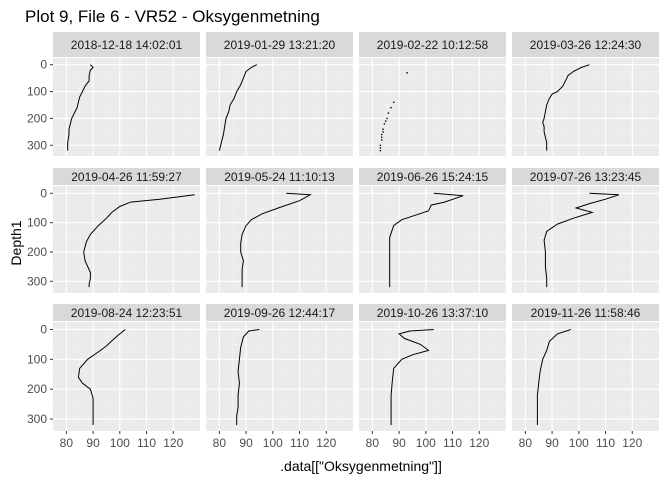 Image resolution: width=672 pixels, height=480 pixels. I want to click on facet-strip-label: 2019-06-26 15:24:15, so click(433, 177).